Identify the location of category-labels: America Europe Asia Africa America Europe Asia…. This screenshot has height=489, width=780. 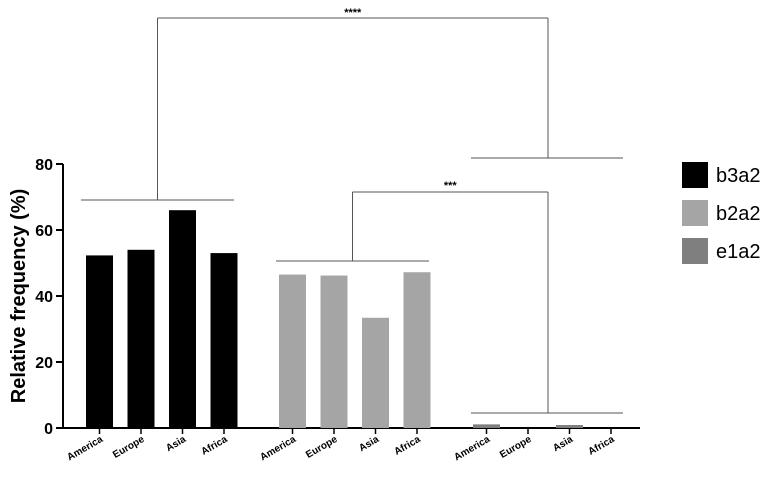
(341, 448).